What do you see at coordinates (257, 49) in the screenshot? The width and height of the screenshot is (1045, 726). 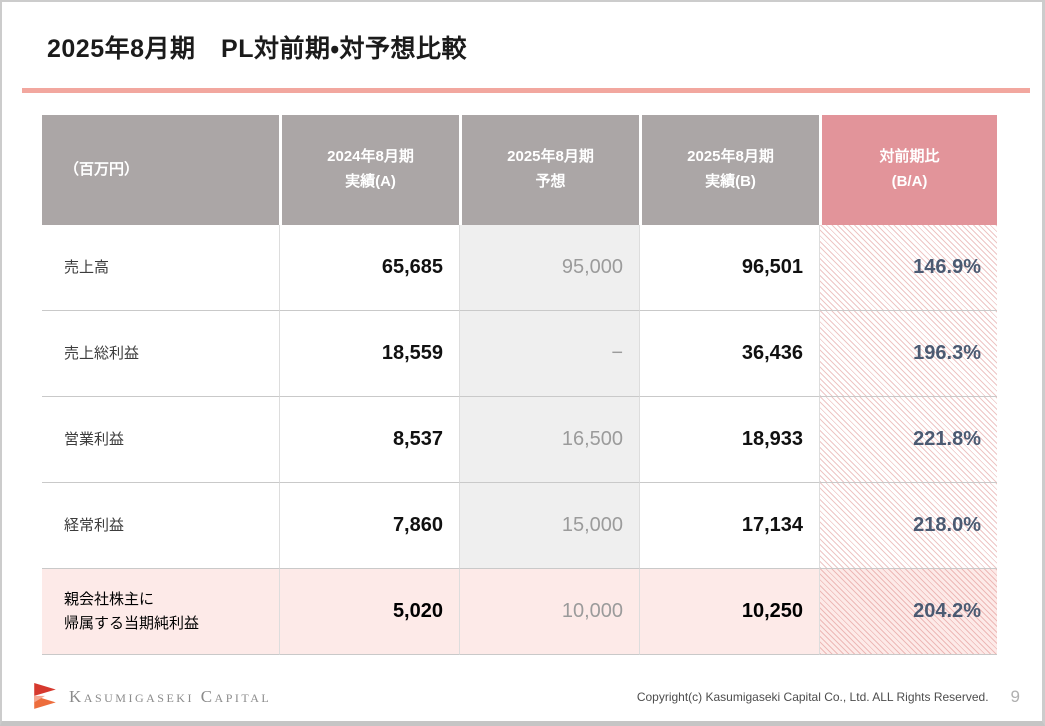 I see `page-title: 2025年8月期 PL対前期・対予想比較` at bounding box center [257, 49].